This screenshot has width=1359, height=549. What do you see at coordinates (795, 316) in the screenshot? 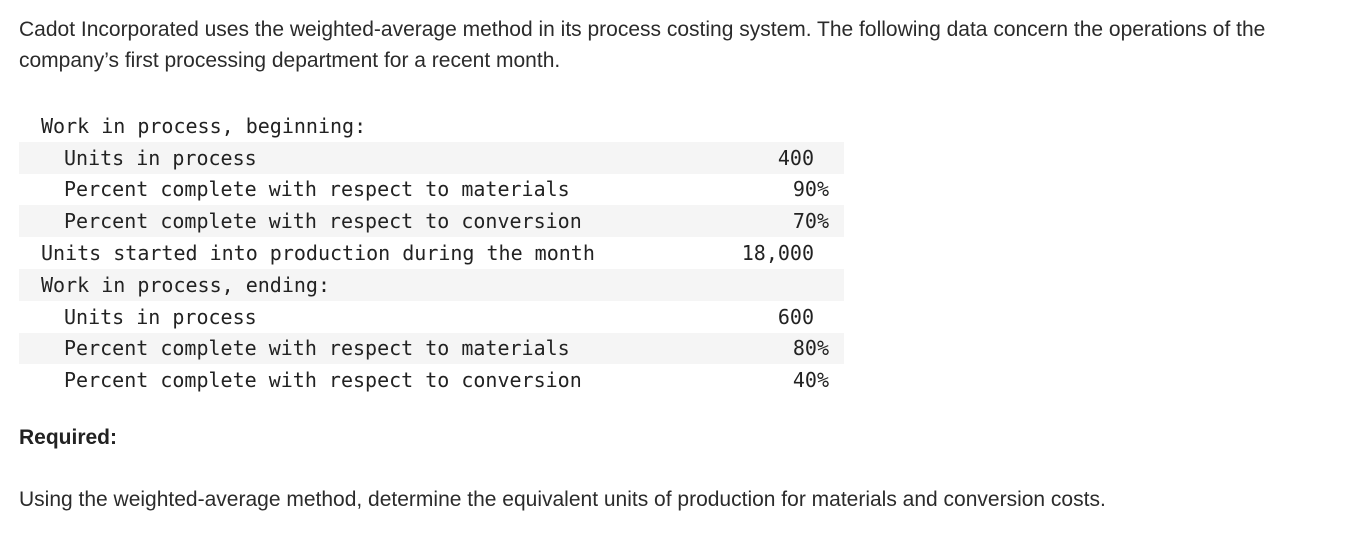
I see `row-value: 600` at bounding box center [795, 316].